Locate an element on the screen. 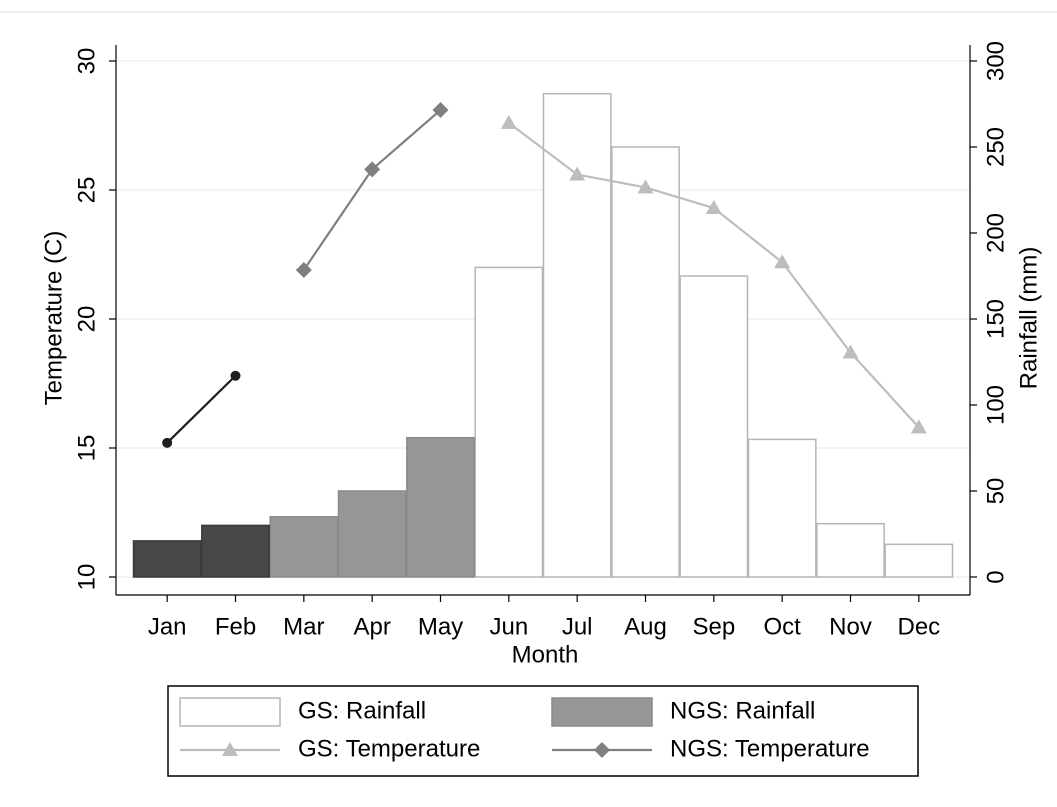 The image size is (1057, 807). y2-tick-label: 100 is located at coordinates (995, 405).